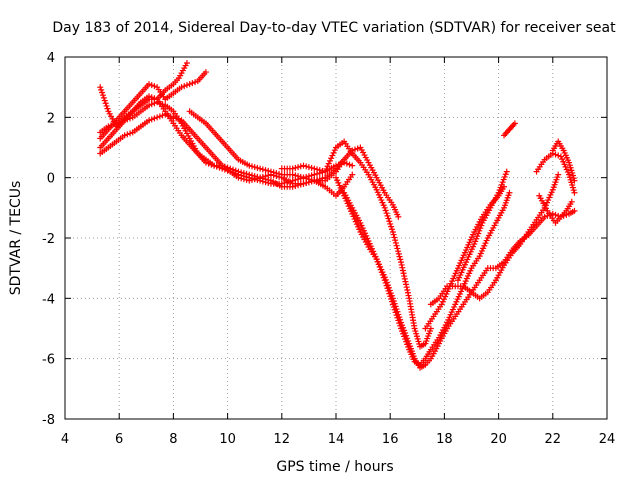  What do you see at coordinates (48, 239) in the screenshot?
I see `y-tick-label: -2` at bounding box center [48, 239].